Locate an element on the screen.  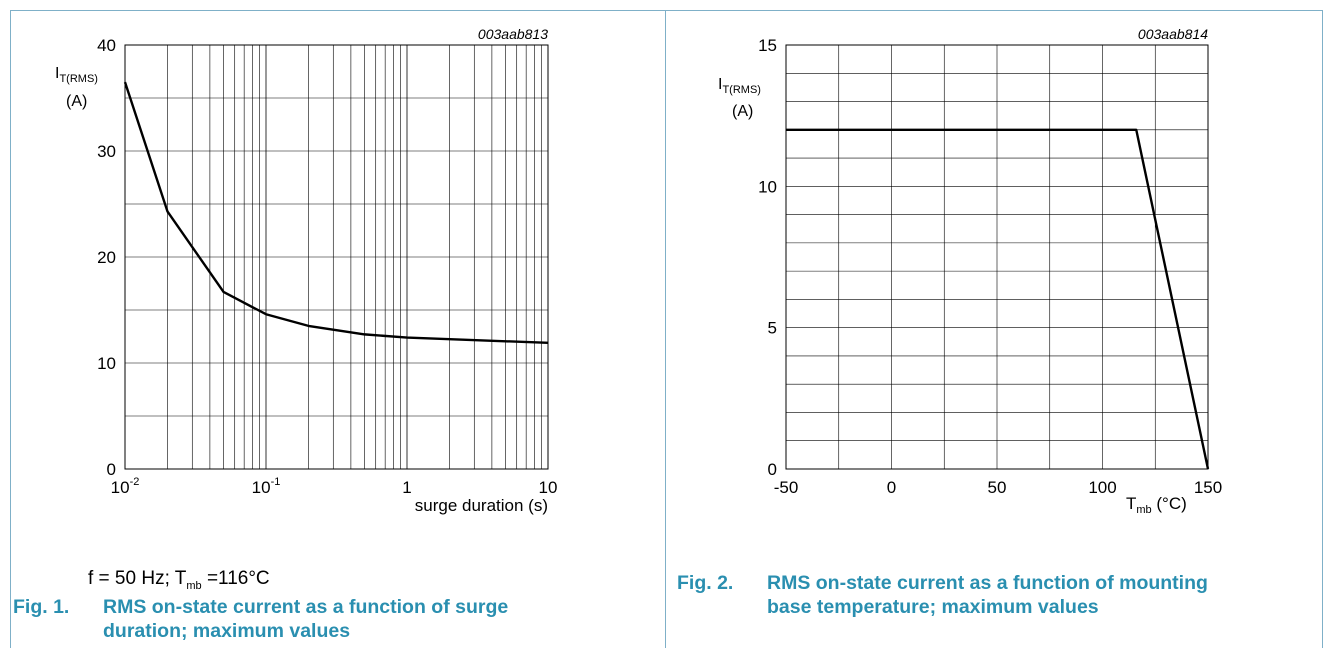
chart2-x-tick-label: 50 is located at coordinates (997, 487).